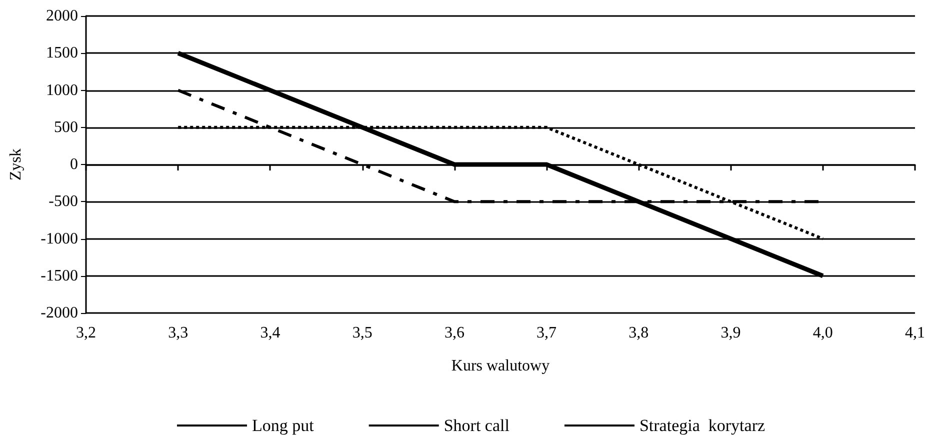 The image size is (942, 443). What do you see at coordinates (59, 275) in the screenshot?
I see `y-tick-label: -1500` at bounding box center [59, 275].